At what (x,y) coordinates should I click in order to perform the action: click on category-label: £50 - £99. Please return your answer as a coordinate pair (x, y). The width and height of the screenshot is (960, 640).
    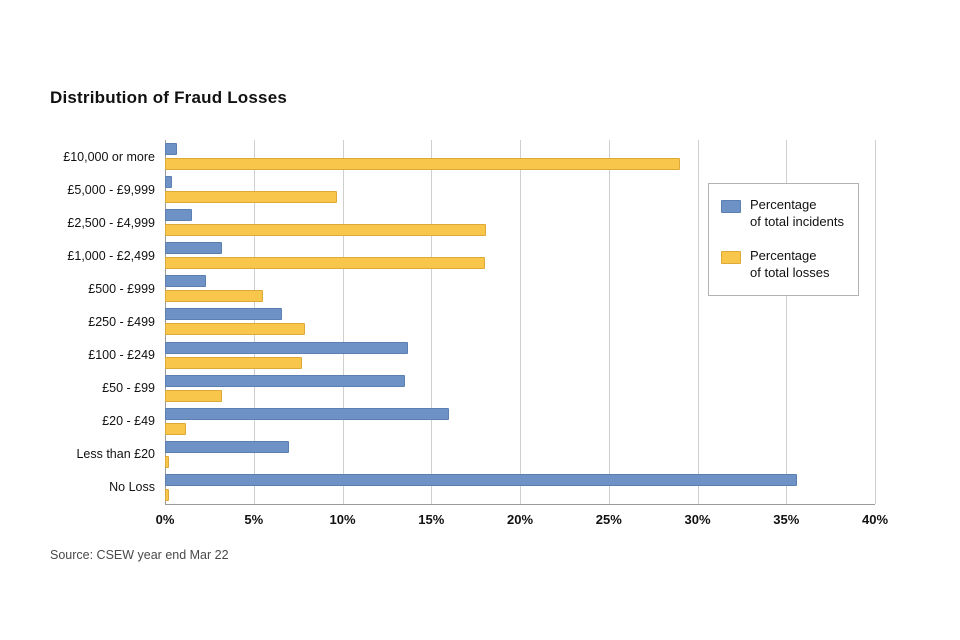
    Looking at the image, I should click on (128, 388).